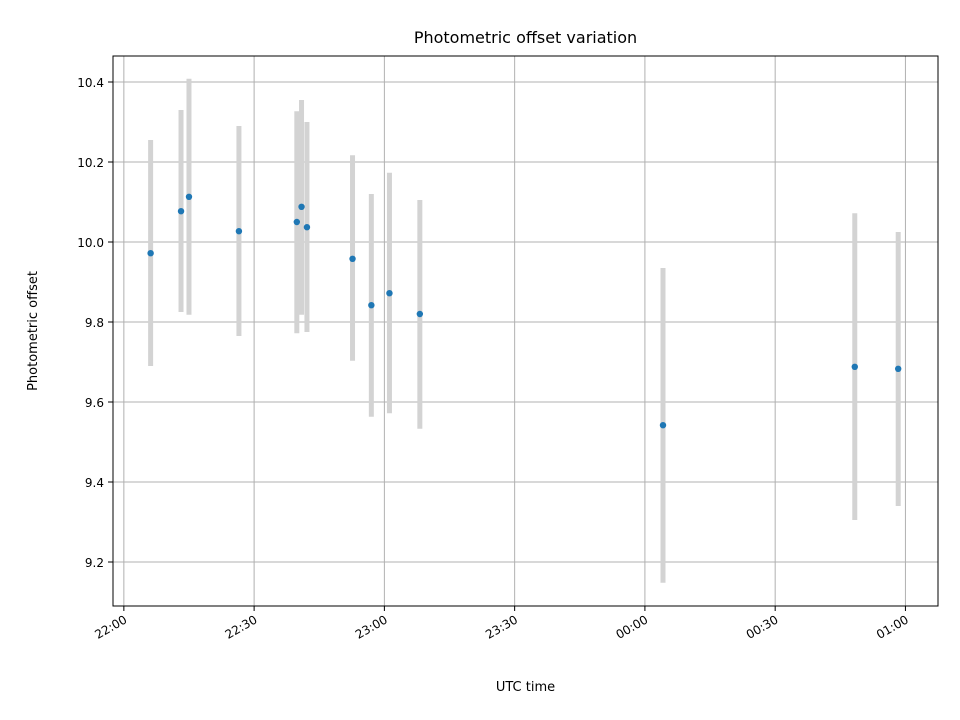 The image size is (960, 720). What do you see at coordinates (94, 563) in the screenshot?
I see `y-tick-label: 9.2` at bounding box center [94, 563].